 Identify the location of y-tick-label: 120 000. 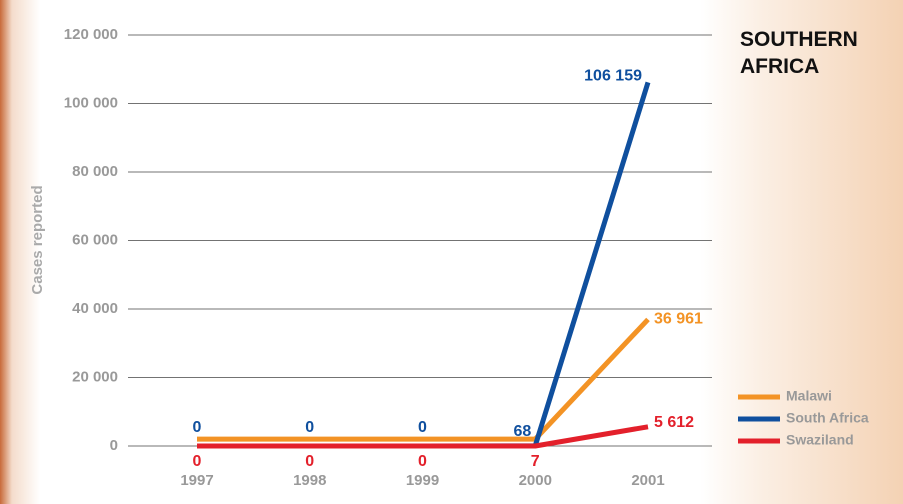
(91, 34).